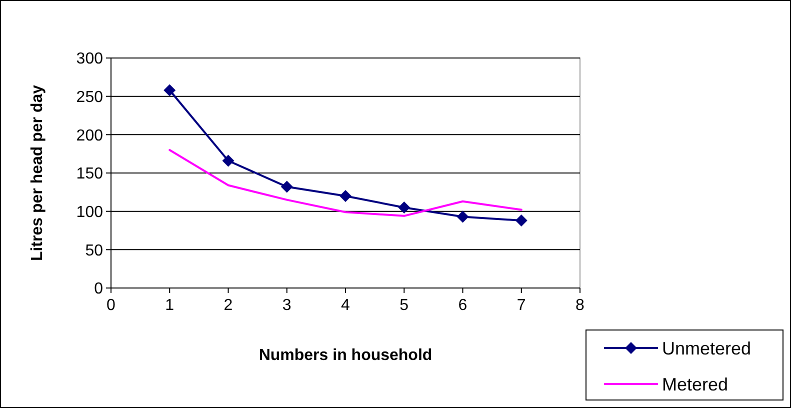 The width and height of the screenshot is (791, 408). Describe the element at coordinates (99, 289) in the screenshot. I see `y-tick-label: 0` at that location.